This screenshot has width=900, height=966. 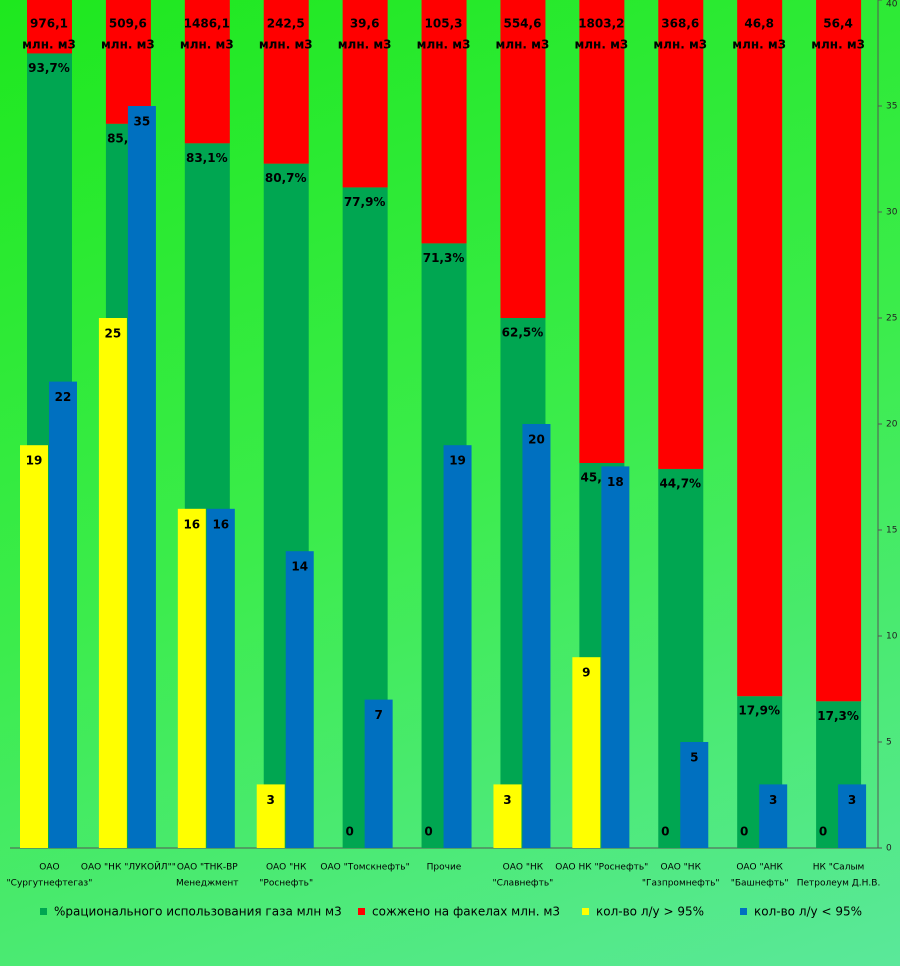 I want to click on flare-label: 105,3, so click(x=444, y=24).